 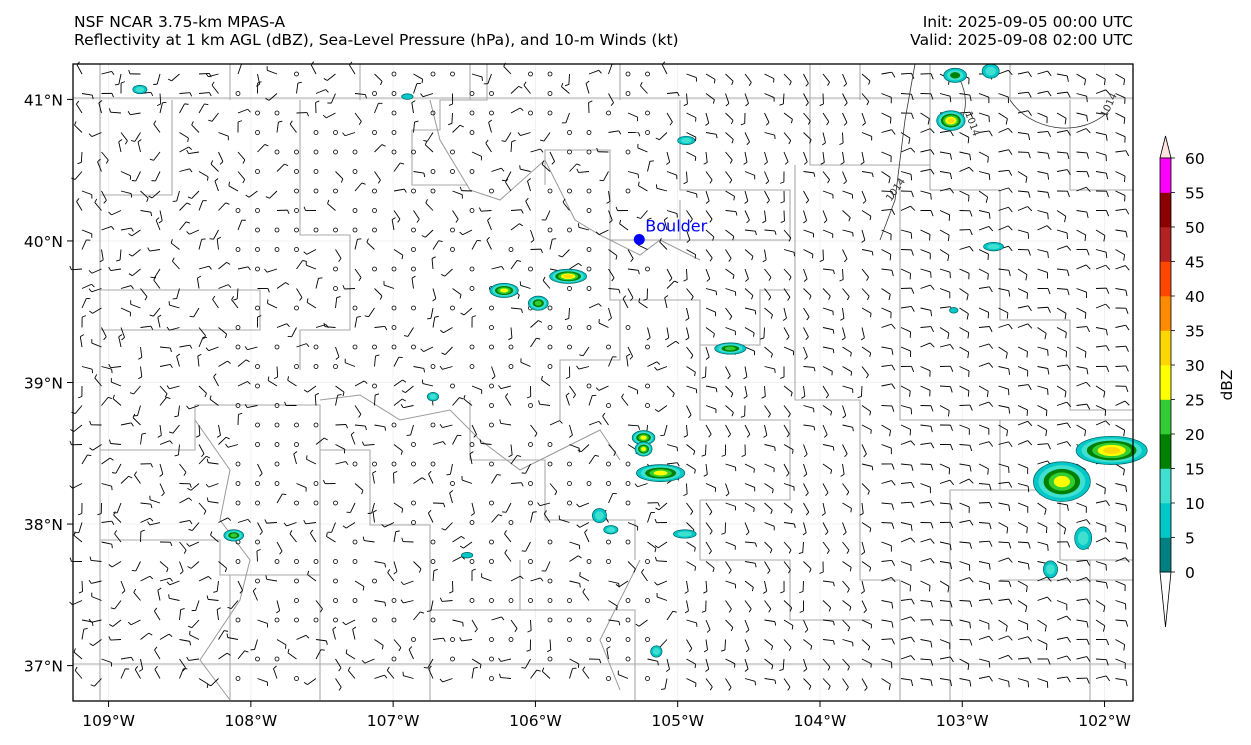 What do you see at coordinates (643, 438) in the screenshot?
I see `reflectivity-cell` at bounding box center [643, 438].